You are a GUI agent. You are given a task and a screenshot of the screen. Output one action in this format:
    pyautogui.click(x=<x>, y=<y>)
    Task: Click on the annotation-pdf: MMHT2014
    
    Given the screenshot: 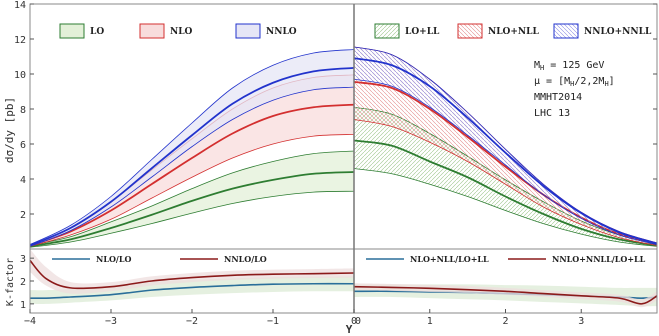 What is the action you would take?
    pyautogui.click(x=558, y=97)
    